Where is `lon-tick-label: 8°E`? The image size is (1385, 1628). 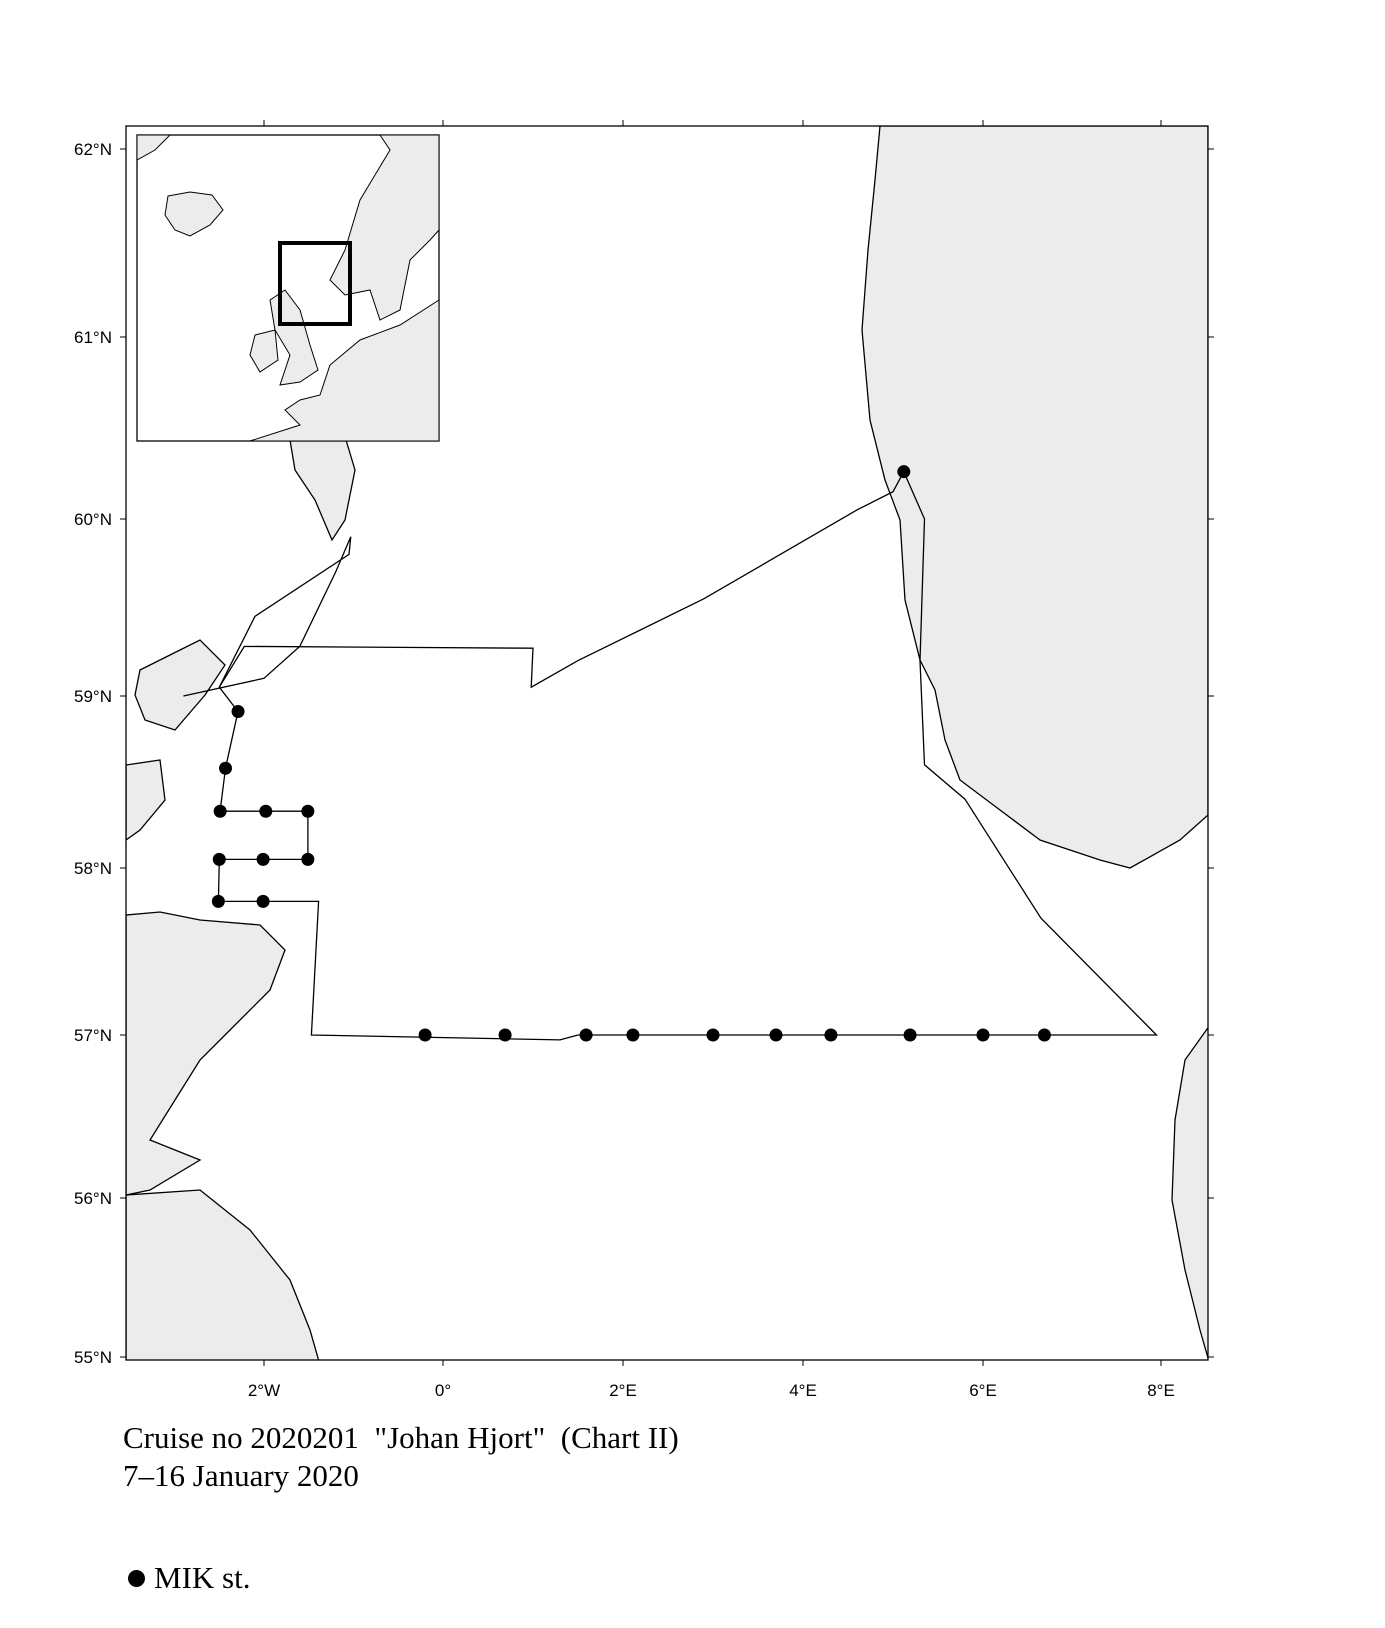
lon-tick-label: 8°E is located at coordinates (1161, 1390).